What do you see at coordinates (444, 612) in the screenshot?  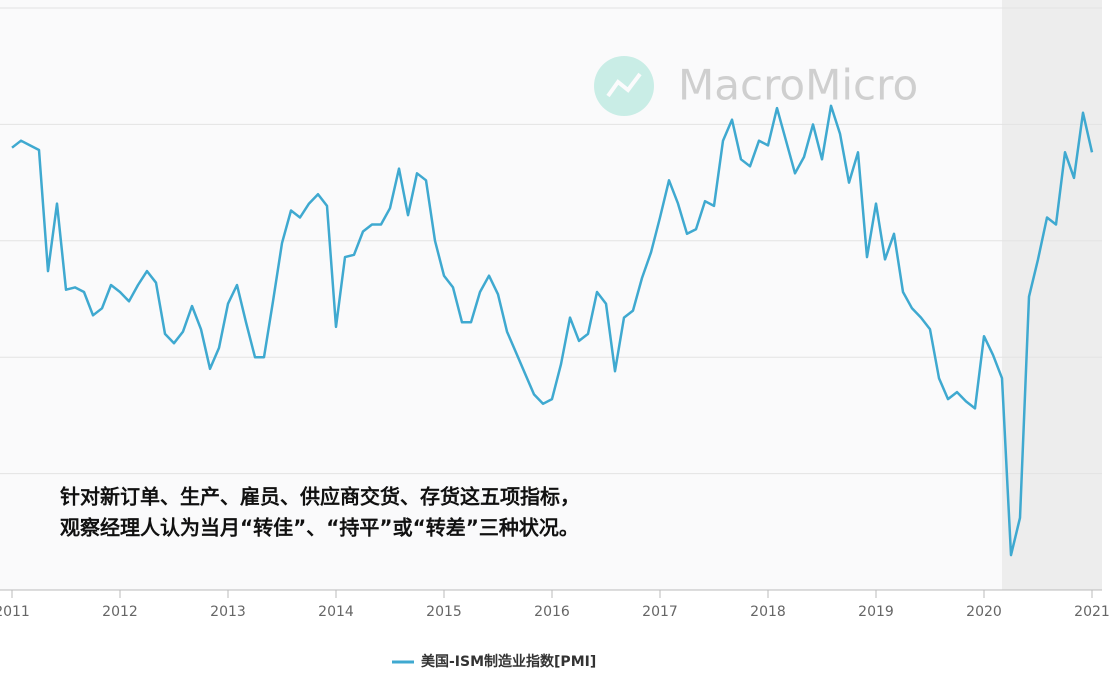 I see `x-tick-label: 2015` at bounding box center [444, 612].